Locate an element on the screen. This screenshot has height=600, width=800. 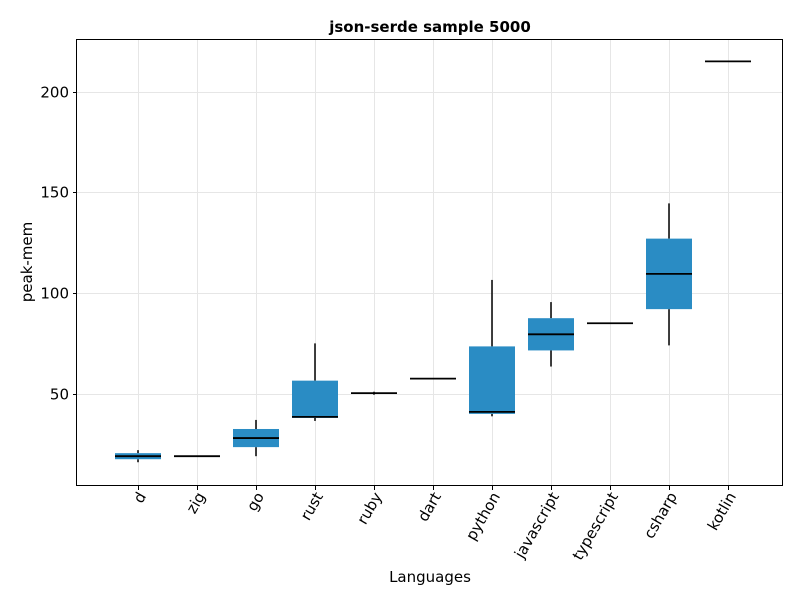
box-python is located at coordinates (492, 348).